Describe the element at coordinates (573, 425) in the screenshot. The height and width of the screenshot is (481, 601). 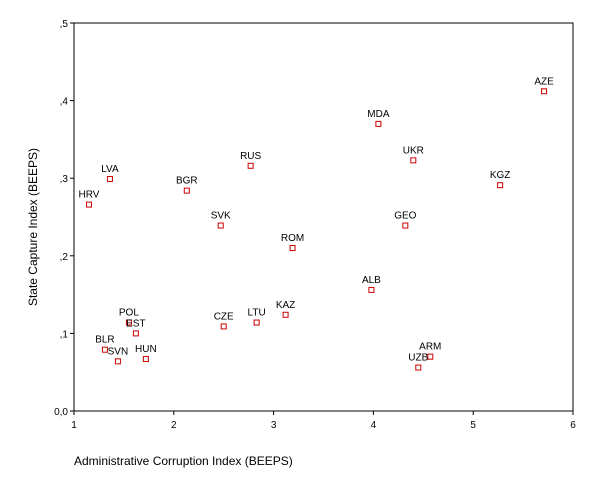
I see `x-tick-label: 6` at that location.